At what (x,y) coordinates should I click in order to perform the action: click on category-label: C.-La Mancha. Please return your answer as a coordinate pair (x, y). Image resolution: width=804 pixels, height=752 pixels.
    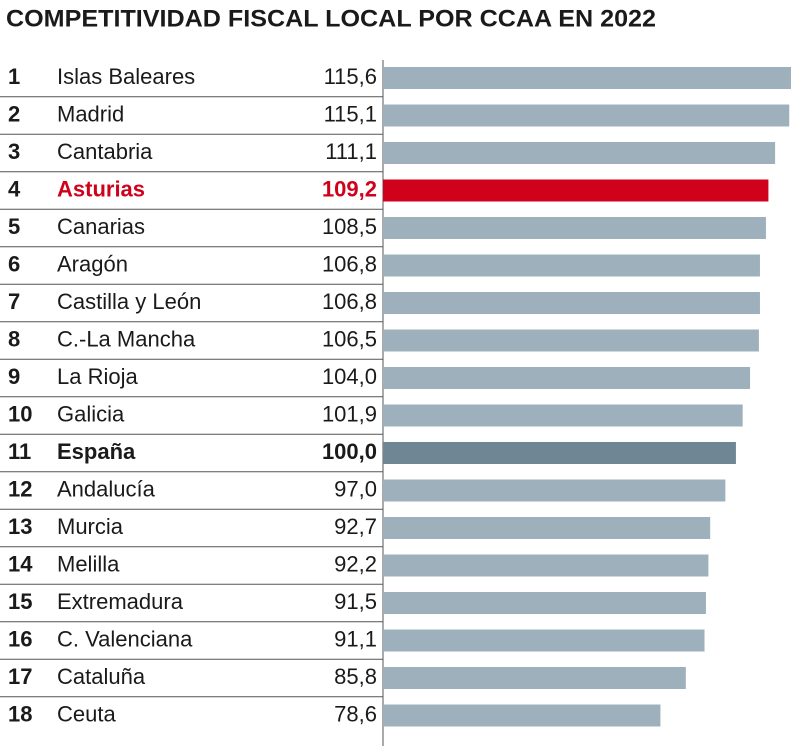
    Looking at the image, I should click on (126, 338).